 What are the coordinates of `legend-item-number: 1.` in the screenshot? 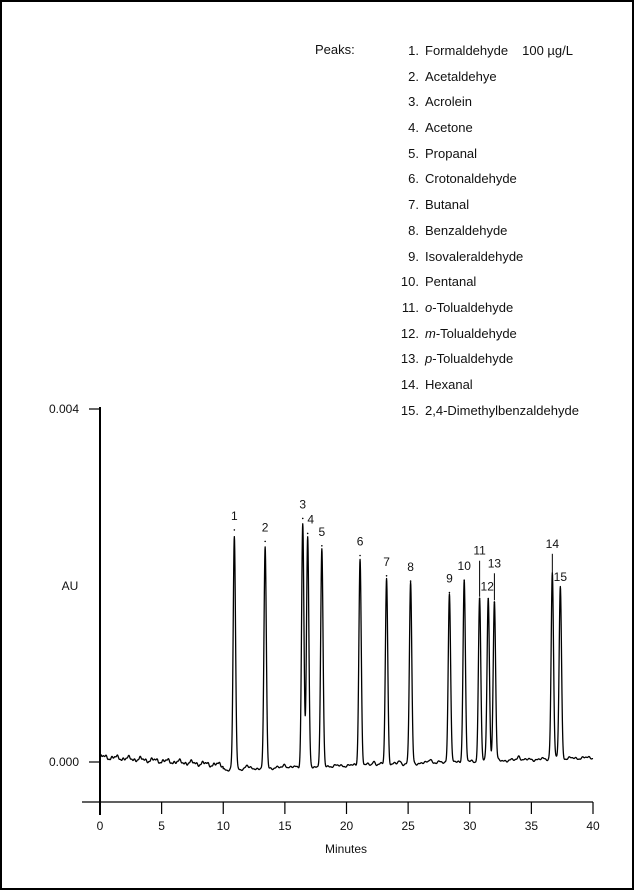 It's located at (413, 50).